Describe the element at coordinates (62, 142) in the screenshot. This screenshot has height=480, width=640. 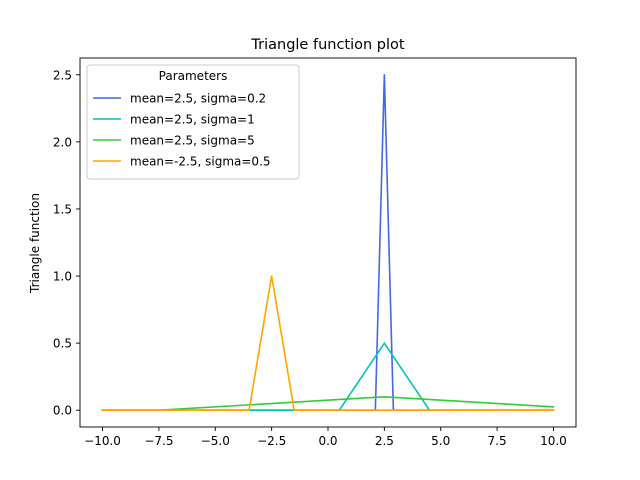
I see `y-tick-label: 2.0` at that location.